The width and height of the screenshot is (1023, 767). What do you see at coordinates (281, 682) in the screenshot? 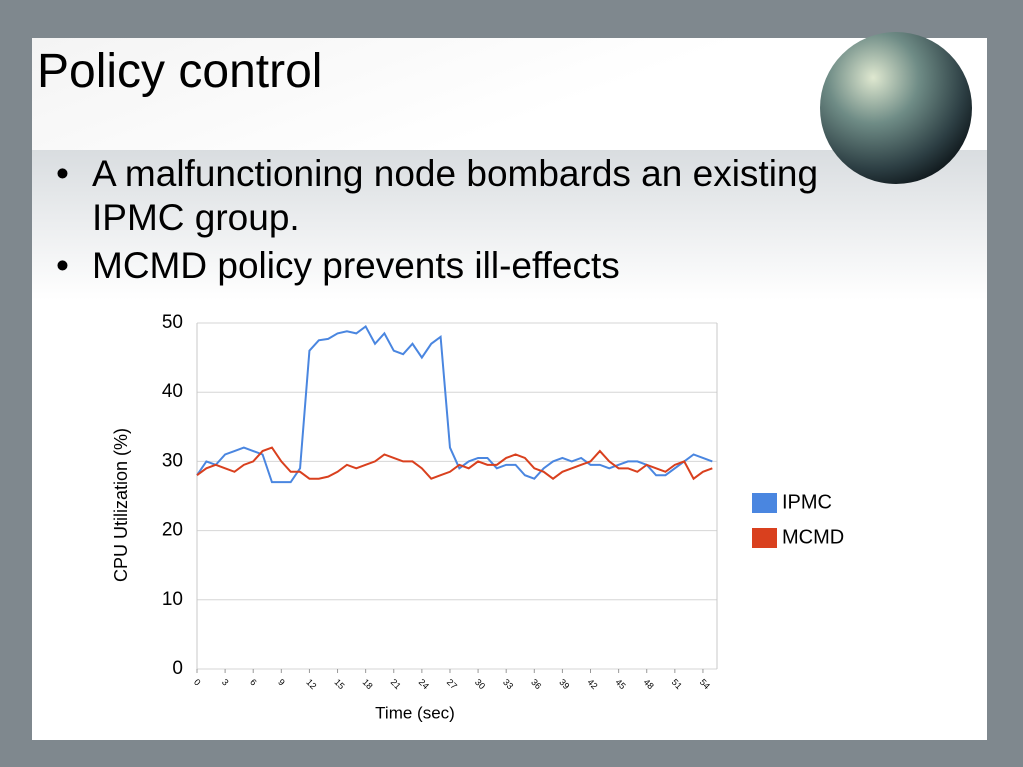
I see `x-tick-label: 9` at bounding box center [281, 682].